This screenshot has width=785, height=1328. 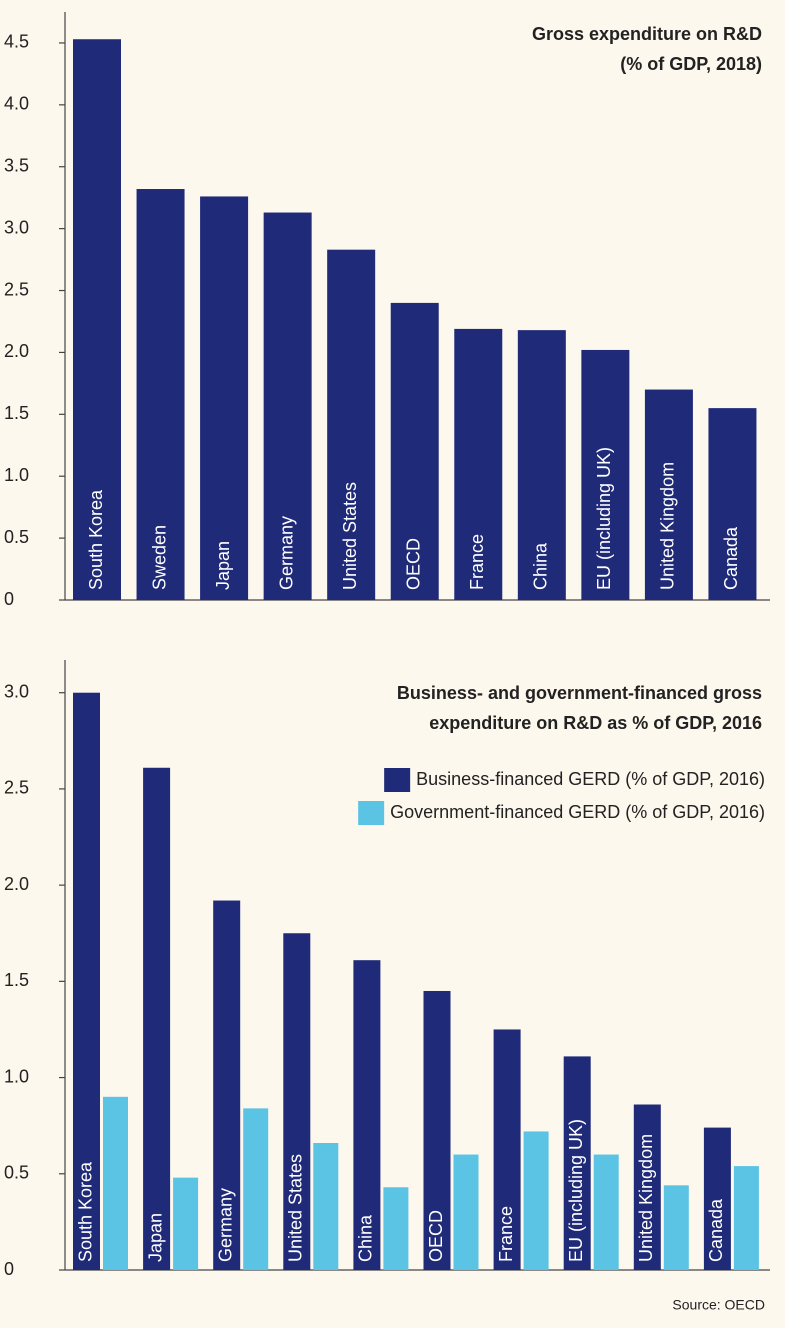 I want to click on legend-label: Business-financed GERD (% of GDP, 2016), so click(x=590, y=779).